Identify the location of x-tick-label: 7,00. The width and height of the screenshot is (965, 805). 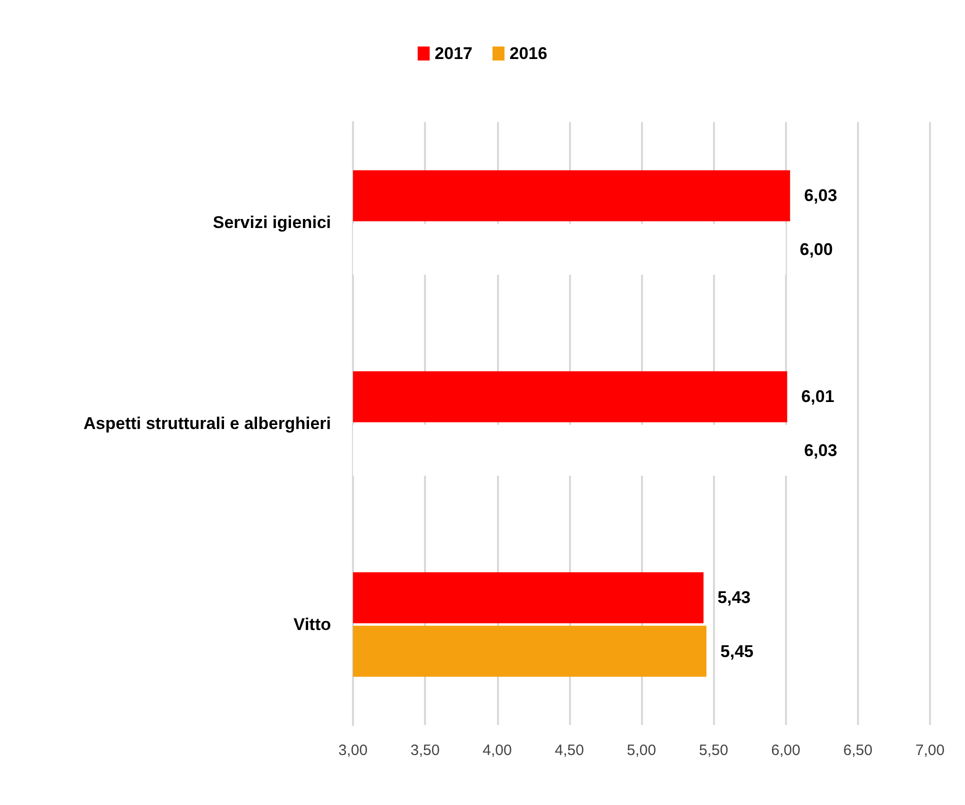
(930, 750).